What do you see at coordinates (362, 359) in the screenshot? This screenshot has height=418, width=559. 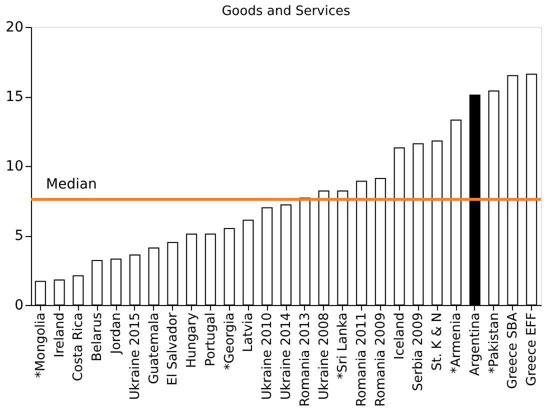 I see `x-tick-label: Romania 2011` at bounding box center [362, 359].